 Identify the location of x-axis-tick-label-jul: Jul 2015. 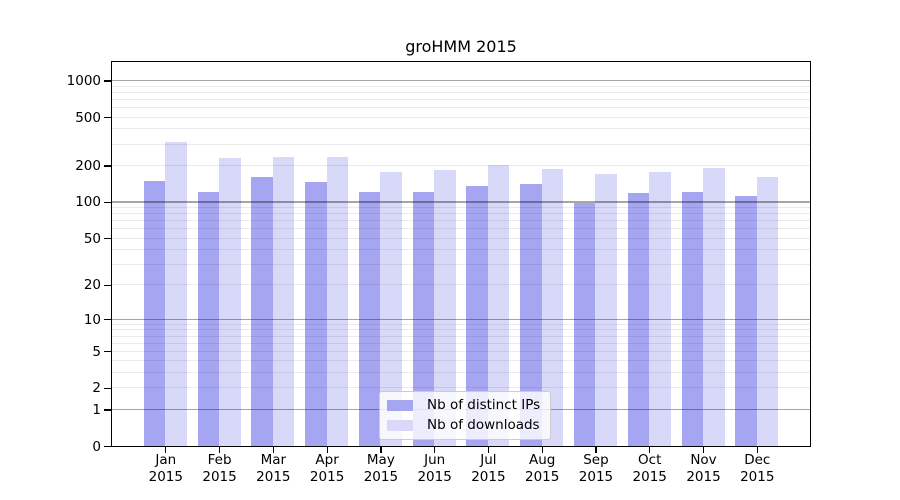
(488, 468).